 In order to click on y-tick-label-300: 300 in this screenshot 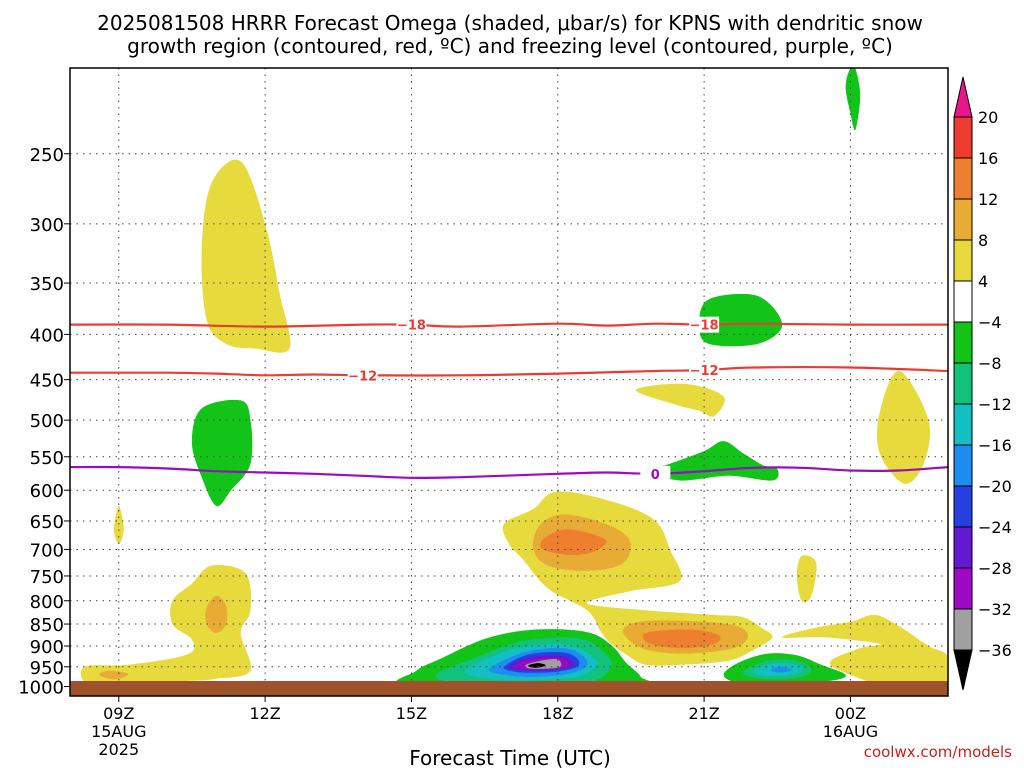, I will do `click(47, 225)`.